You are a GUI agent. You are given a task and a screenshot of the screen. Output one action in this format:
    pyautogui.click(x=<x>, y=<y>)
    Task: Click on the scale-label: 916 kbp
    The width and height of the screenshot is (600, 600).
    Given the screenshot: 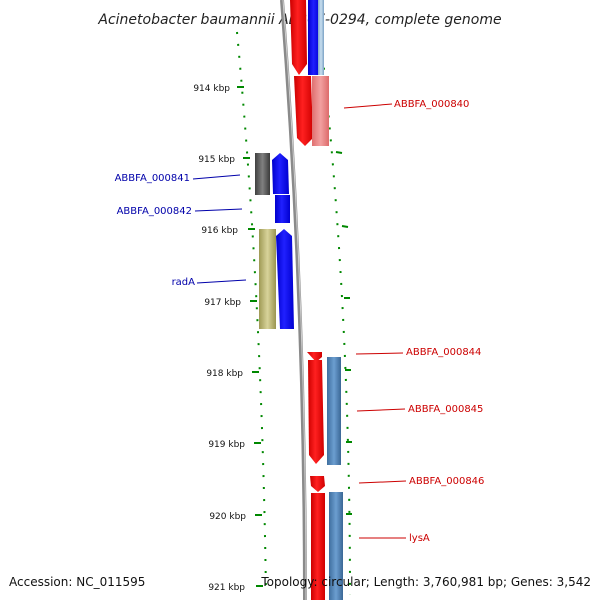 What is the action you would take?
    pyautogui.click(x=219, y=231)
    